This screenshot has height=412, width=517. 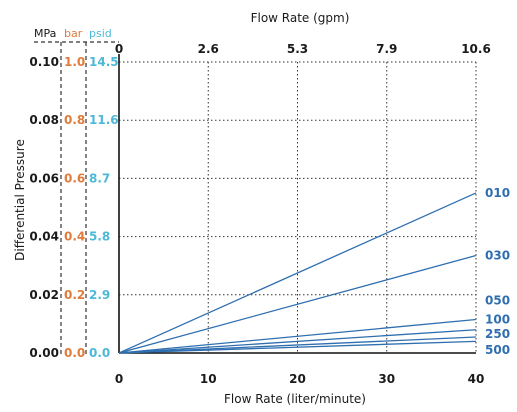 I want to click on x2-tick-label: 0, so click(x=119, y=49).